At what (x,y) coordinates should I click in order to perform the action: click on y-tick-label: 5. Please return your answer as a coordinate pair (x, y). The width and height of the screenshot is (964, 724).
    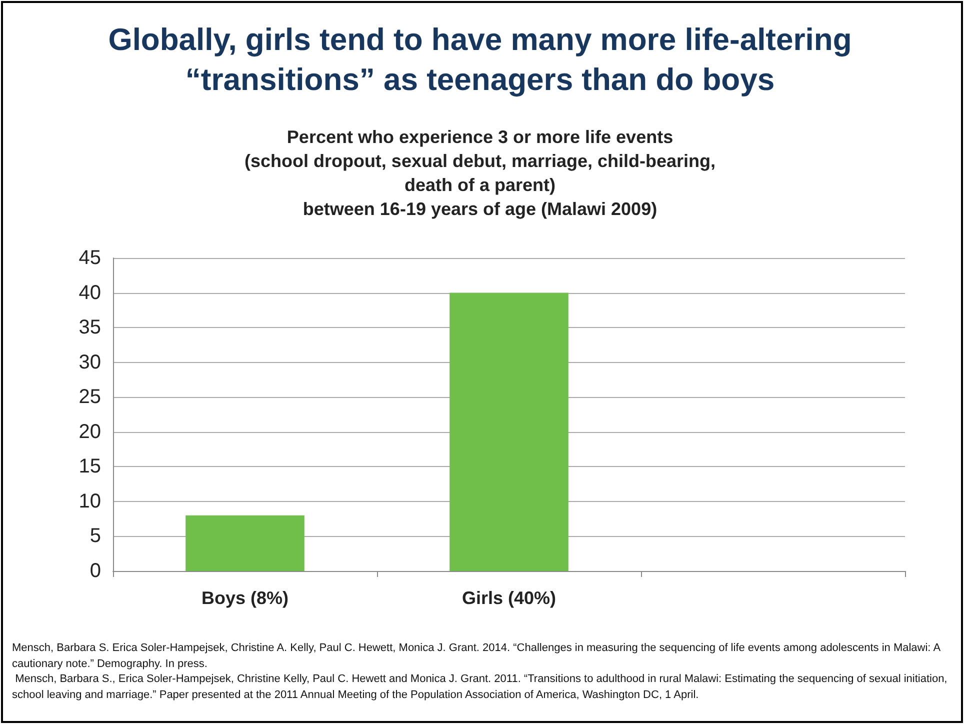
    Looking at the image, I should click on (95, 536).